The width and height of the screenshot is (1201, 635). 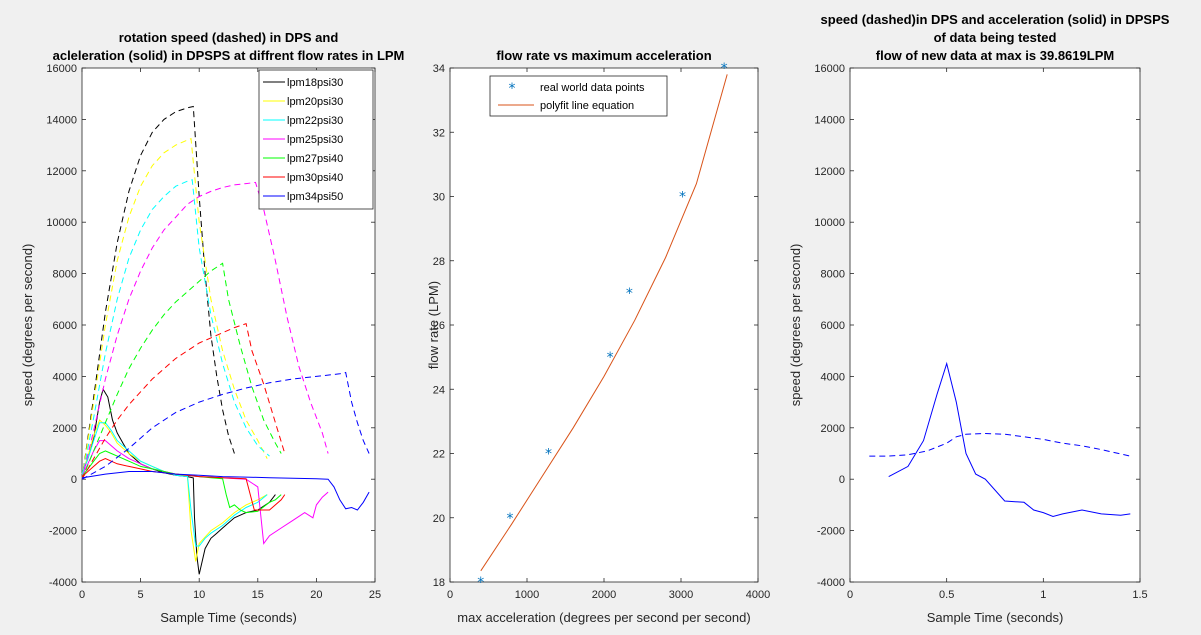 I want to click on legend-entry: lpm20psi30, so click(x=315, y=102).